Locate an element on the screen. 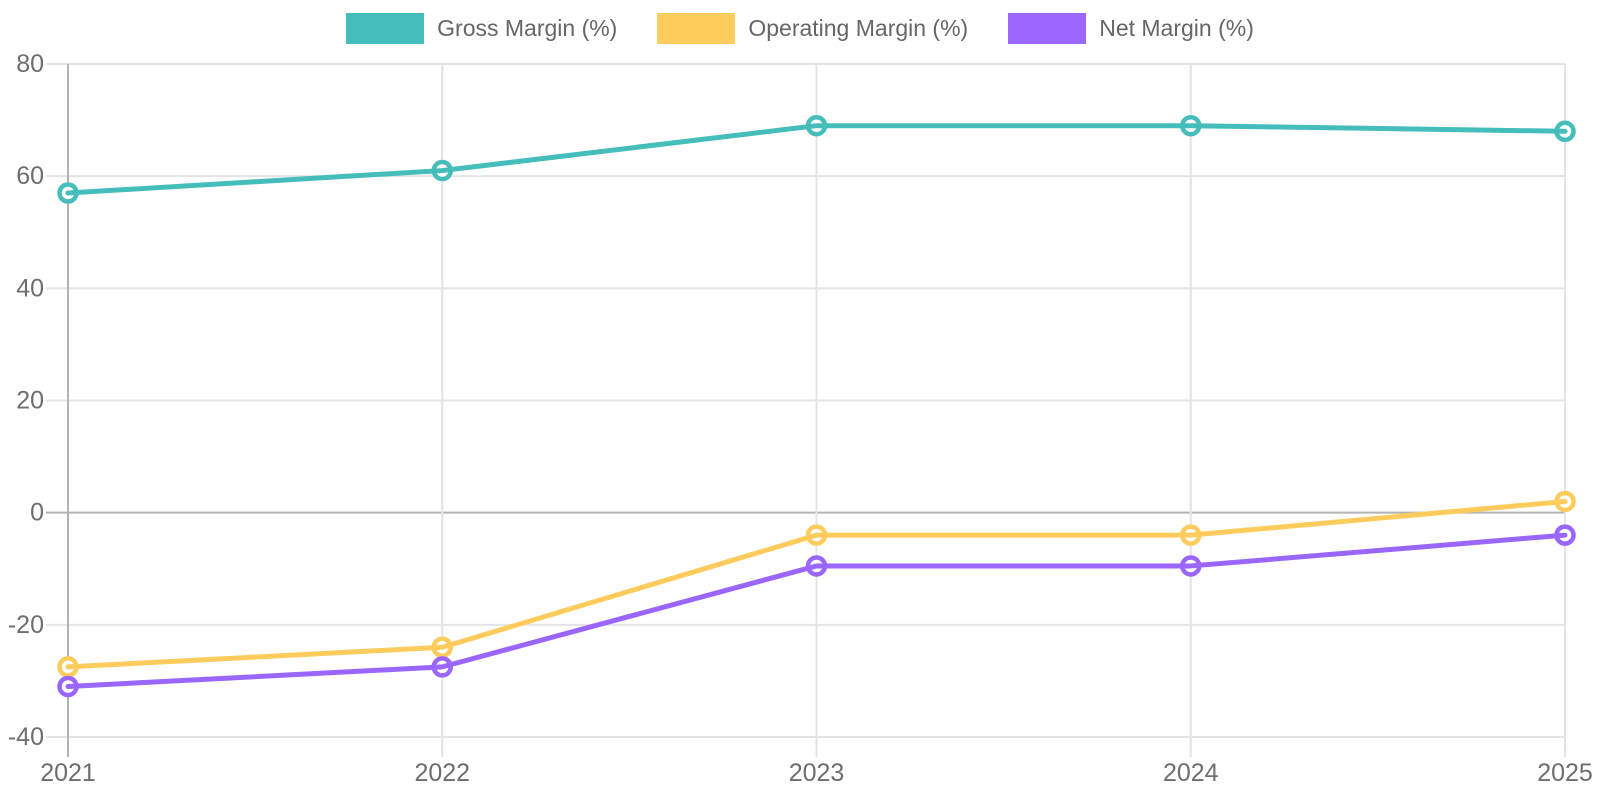 The image size is (1600, 800). legend-swatch-operating-margin is located at coordinates (696, 28).